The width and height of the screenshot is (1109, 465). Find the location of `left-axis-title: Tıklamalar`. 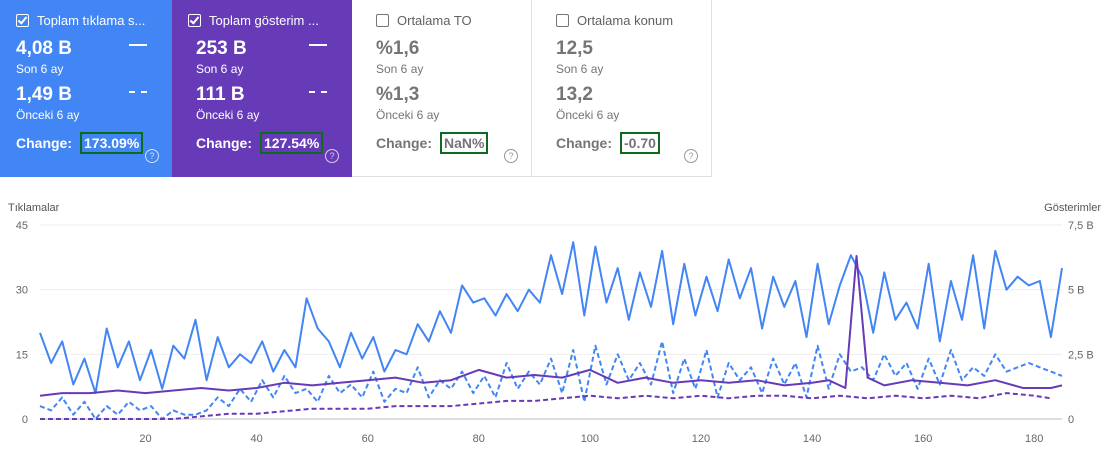

left-axis-title: Tıklamalar is located at coordinates (34, 208).